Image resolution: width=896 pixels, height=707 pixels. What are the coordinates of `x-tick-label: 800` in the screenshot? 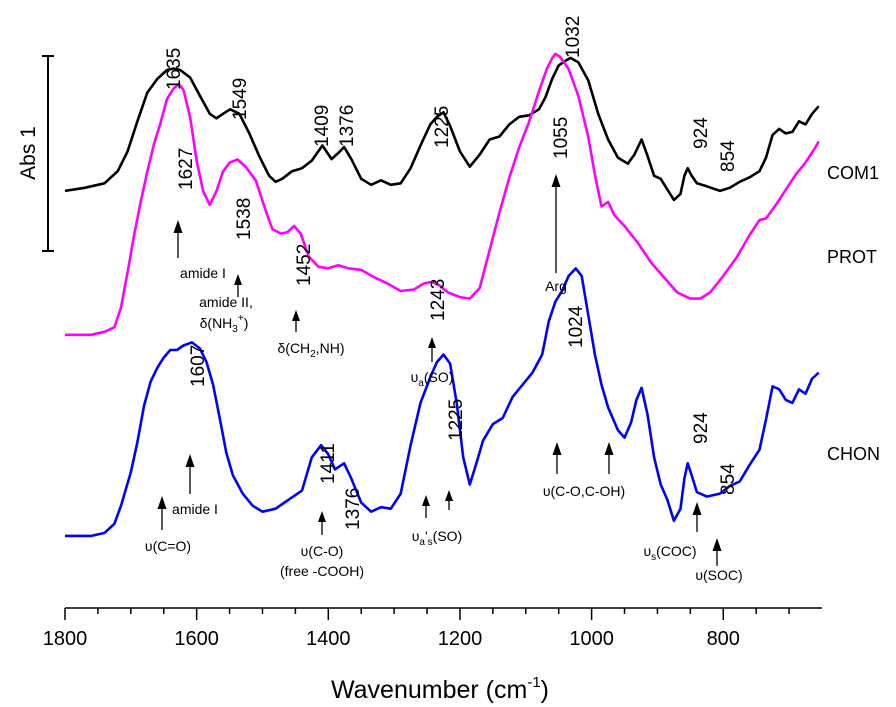 It's located at (723, 639).